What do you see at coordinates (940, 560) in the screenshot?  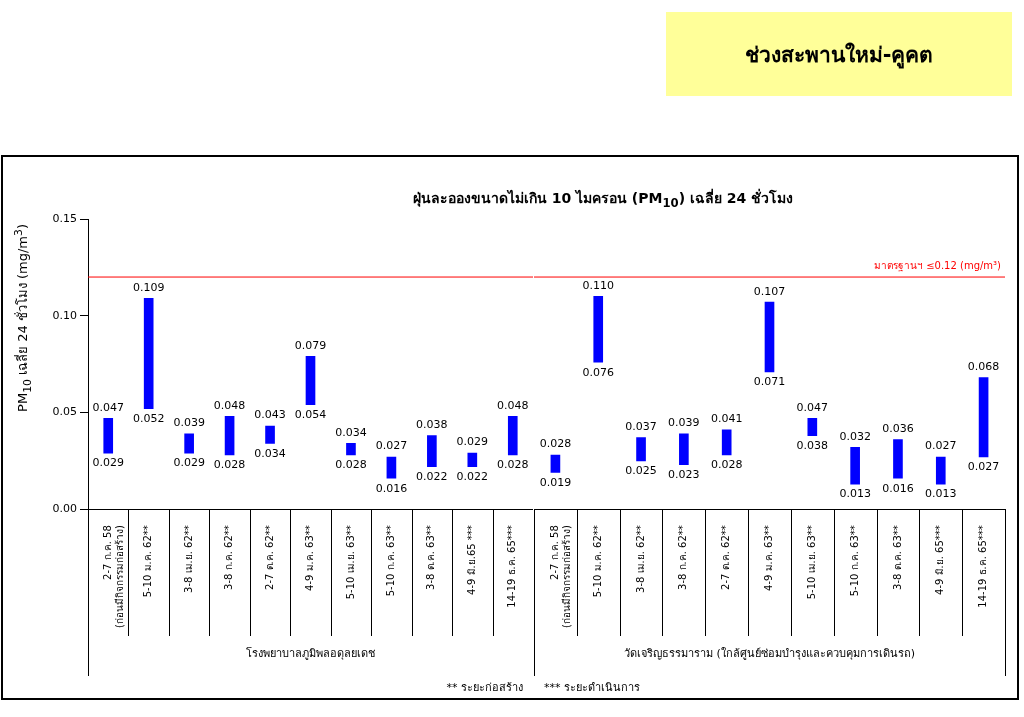 I see `x-tick-label: 4-9 มิ.ย. 65***` at bounding box center [940, 560].